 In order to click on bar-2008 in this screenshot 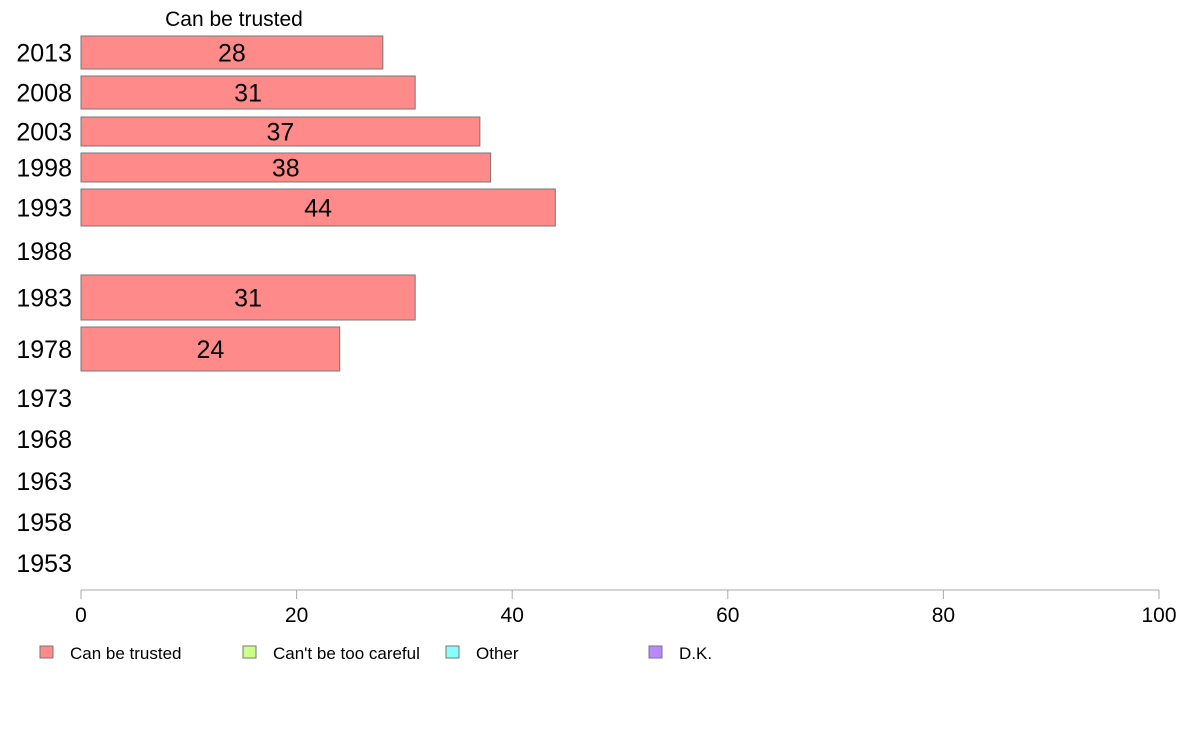, I will do `click(248, 92)`.